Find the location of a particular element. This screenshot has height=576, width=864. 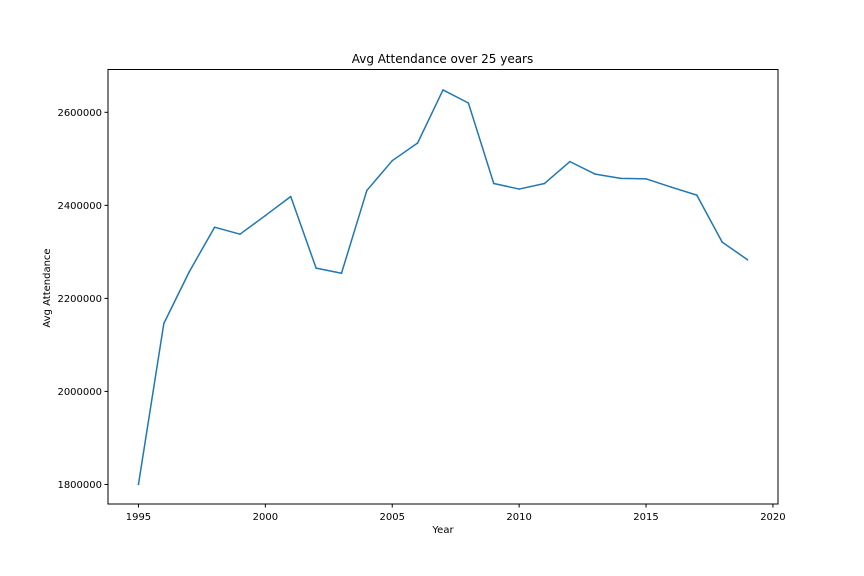

data-point-2012 is located at coordinates (570, 161).